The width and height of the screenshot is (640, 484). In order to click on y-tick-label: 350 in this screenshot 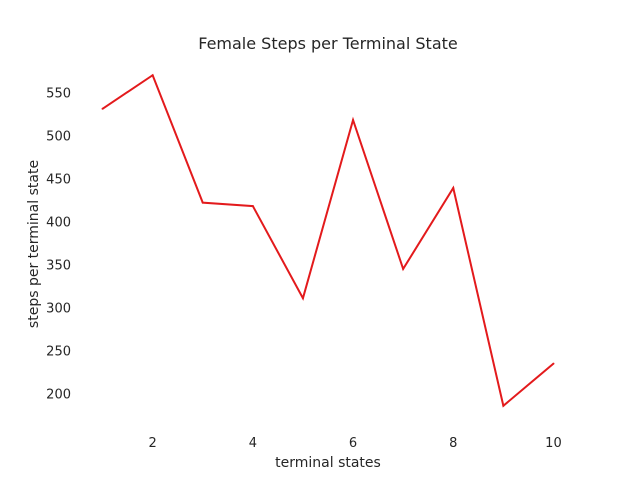, I will do `click(58, 266)`.